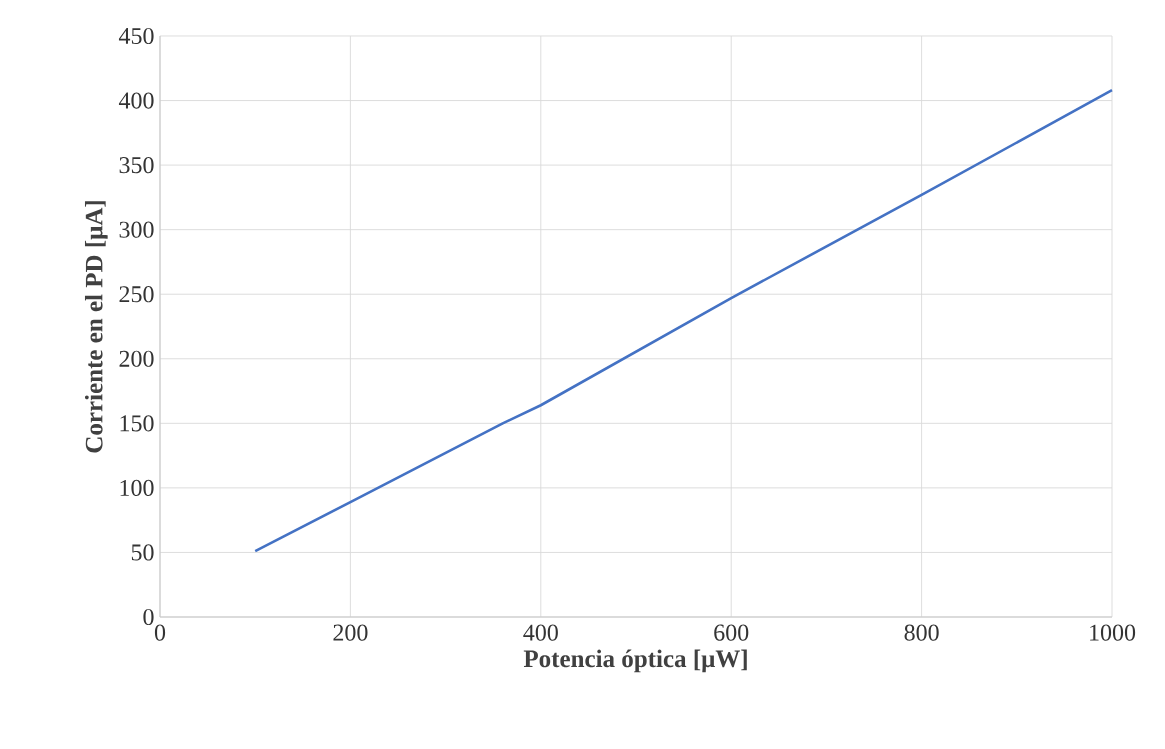  I want to click on y-tick-label: 200, so click(136, 358).